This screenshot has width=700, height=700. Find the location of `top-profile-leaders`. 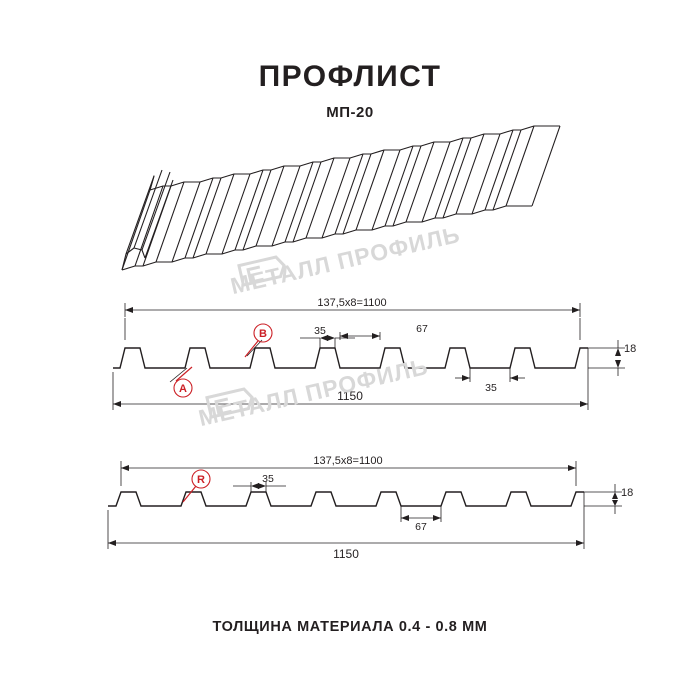

top-profile-leaders is located at coordinates (217, 361).